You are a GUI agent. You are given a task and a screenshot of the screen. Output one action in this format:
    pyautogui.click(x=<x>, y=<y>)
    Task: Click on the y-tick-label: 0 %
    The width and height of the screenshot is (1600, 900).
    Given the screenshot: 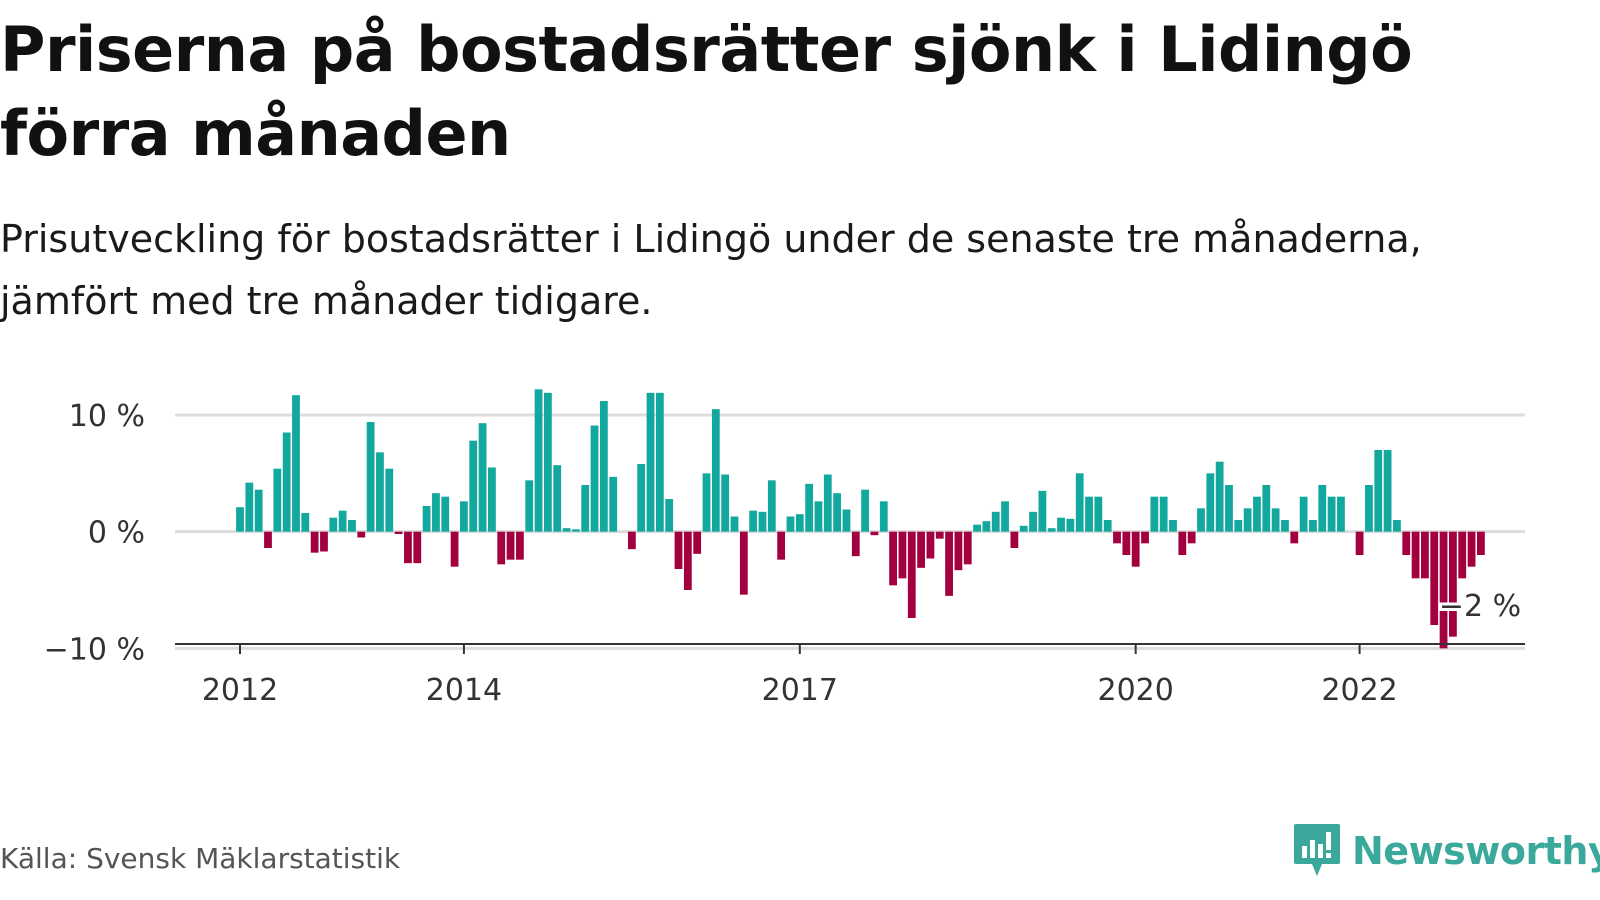 What is the action you would take?
    pyautogui.click(x=116, y=533)
    